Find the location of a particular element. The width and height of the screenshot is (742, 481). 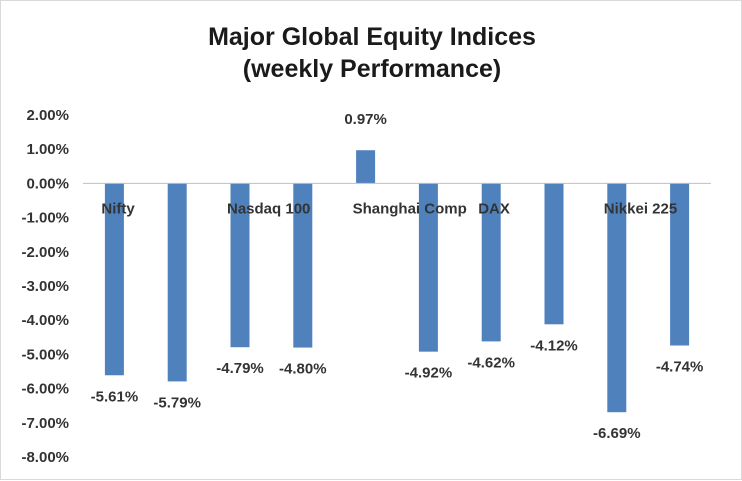

y-tick-label: -2.00% is located at coordinates (45, 252).